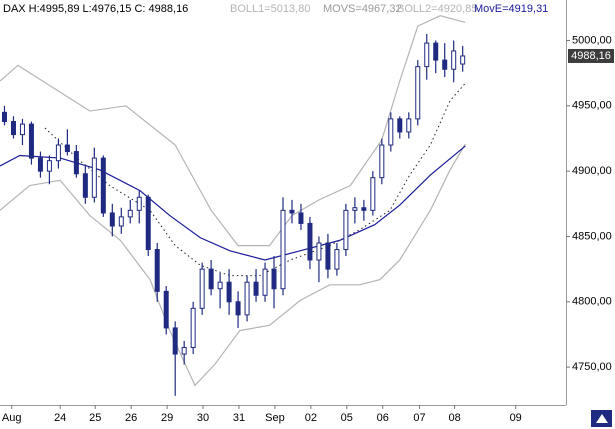  Describe the element at coordinates (131, 418) in the screenshot. I see `x-tick-label: 26` at that location.